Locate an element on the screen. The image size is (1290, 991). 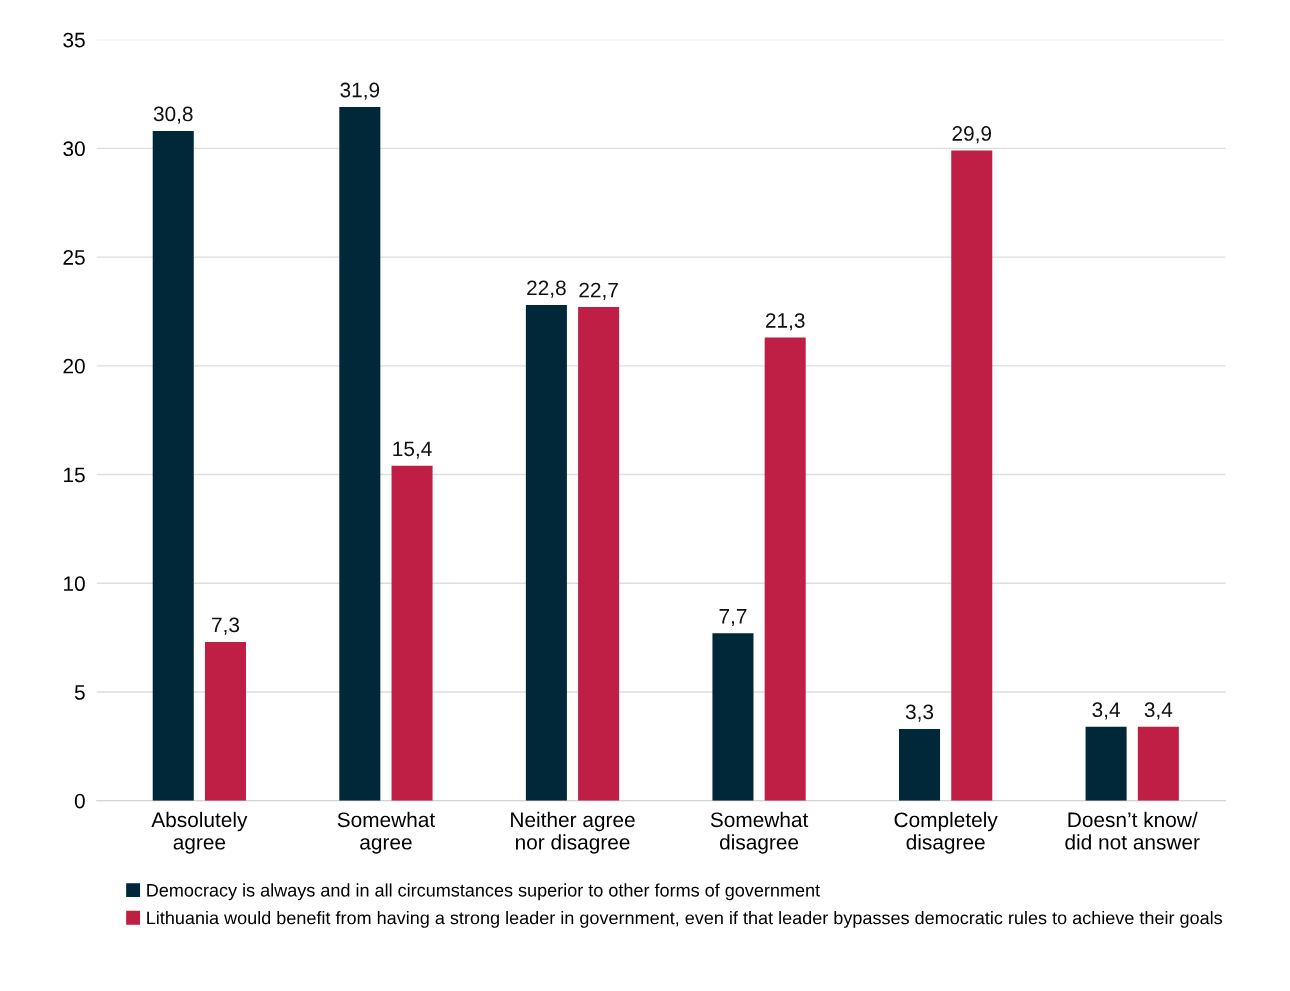
data-label: 7,7 is located at coordinates (733, 618).